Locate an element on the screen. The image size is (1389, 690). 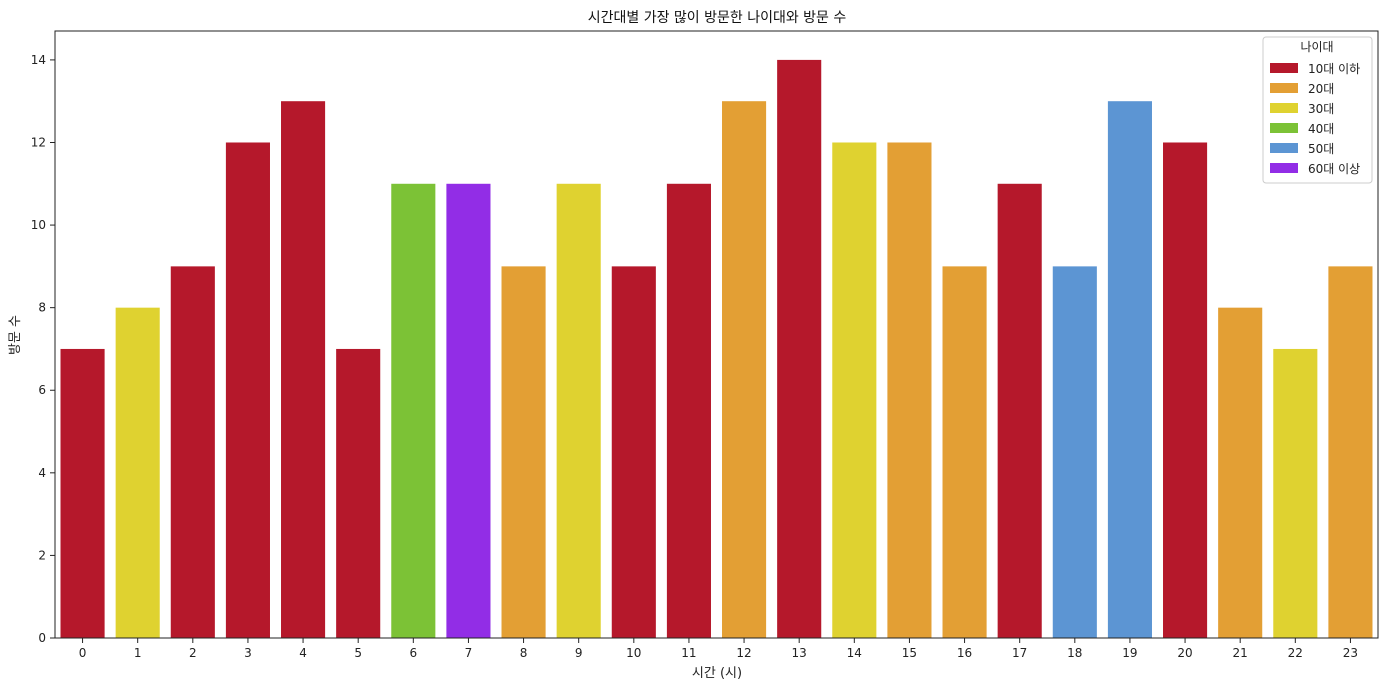
x-tick-label: 10 is located at coordinates (633, 653).